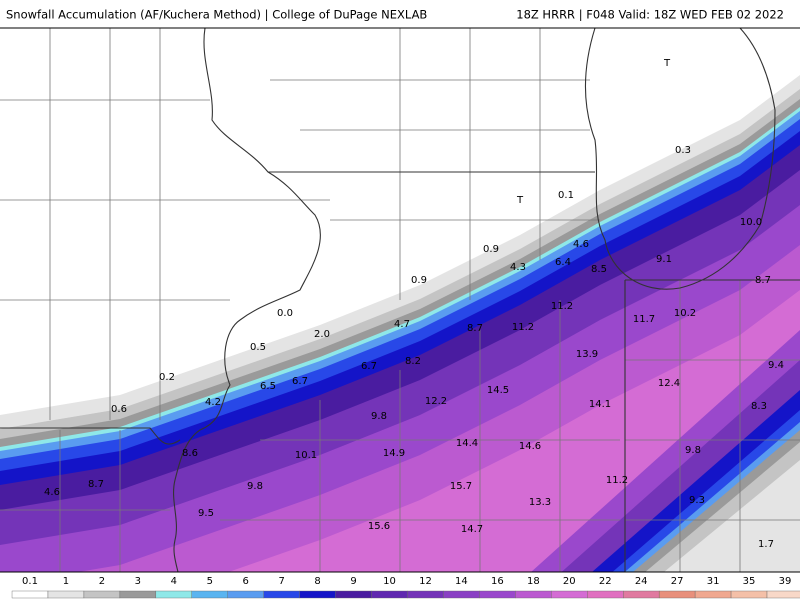 The height and width of the screenshot is (600, 800). I want to click on colorbar-label: 9, so click(353, 581).